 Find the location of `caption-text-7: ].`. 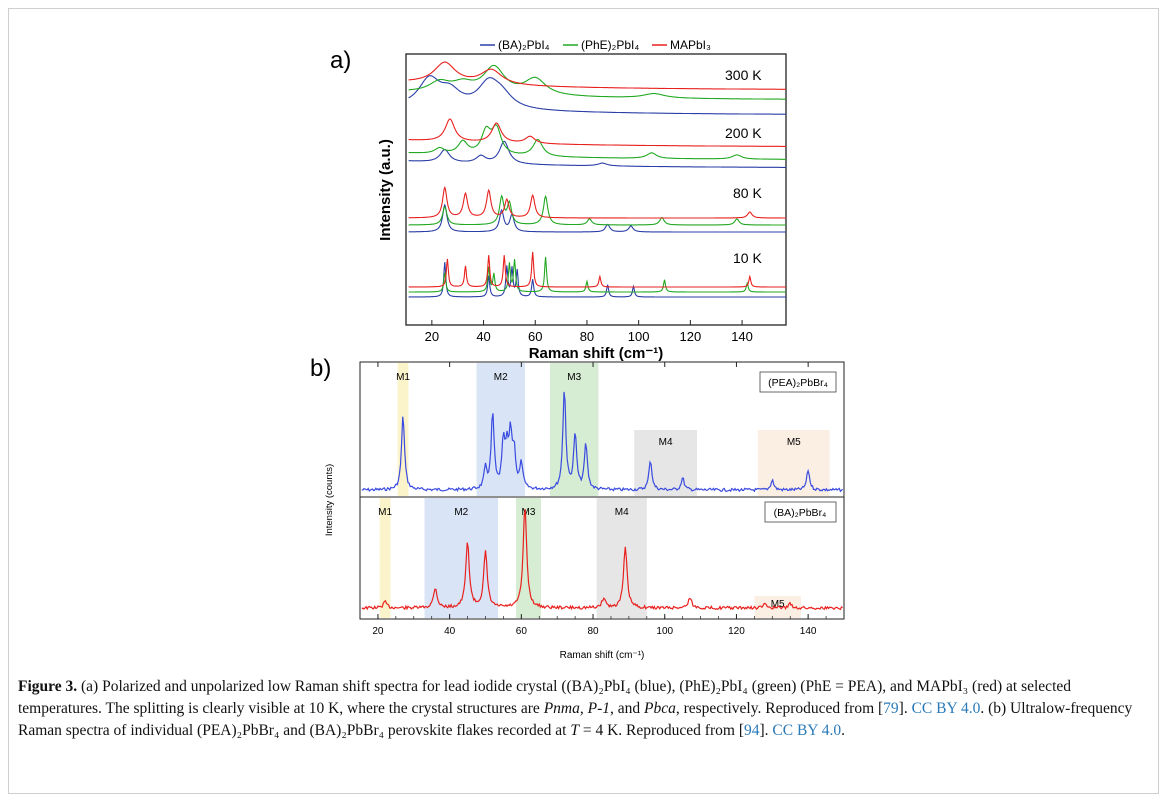

caption-text-7: ]. is located at coordinates (765, 730).